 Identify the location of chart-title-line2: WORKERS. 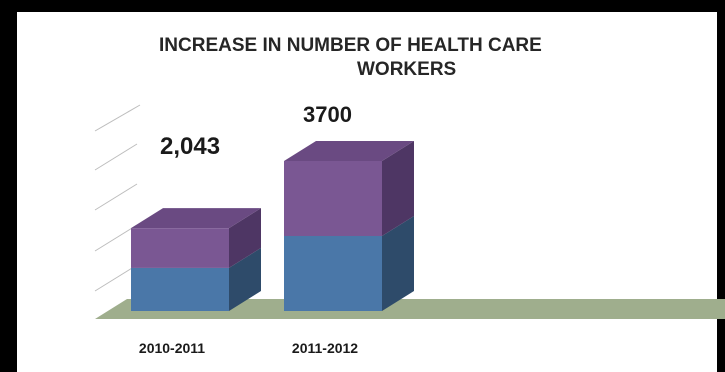
(407, 69).